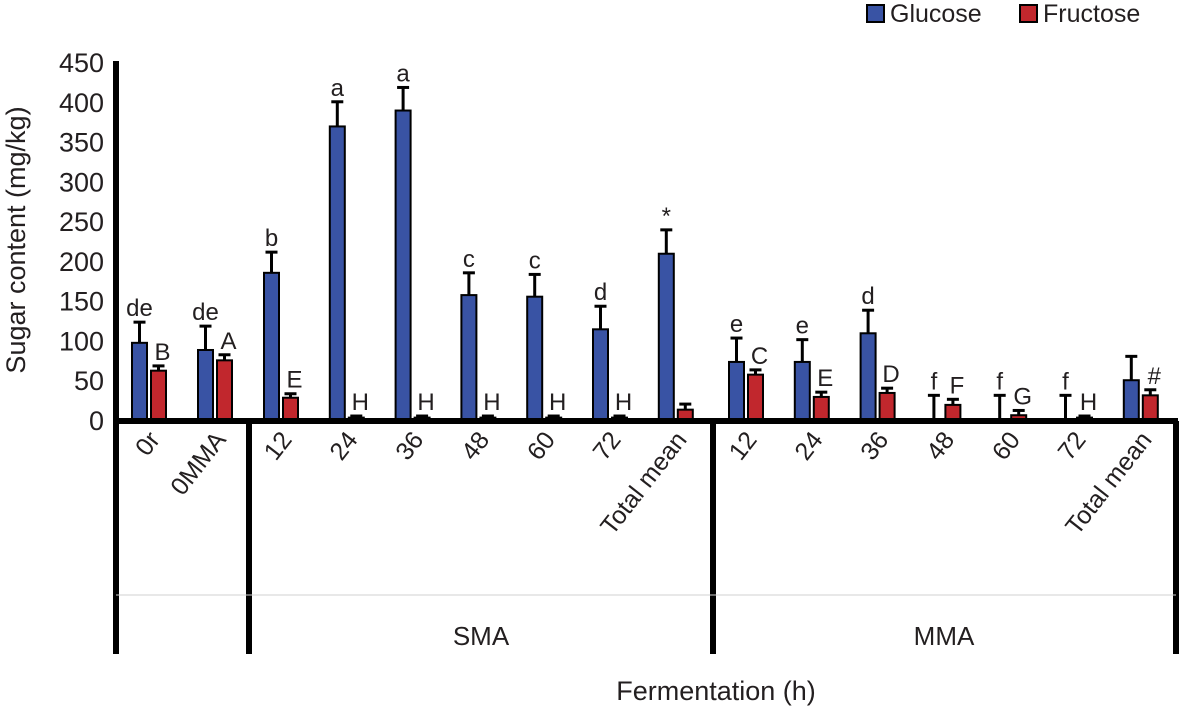 Image resolution: width=1181 pixels, height=714 pixels. What do you see at coordinates (1091, 14) in the screenshot?
I see `legend-label-fructose: Fructose` at bounding box center [1091, 14].